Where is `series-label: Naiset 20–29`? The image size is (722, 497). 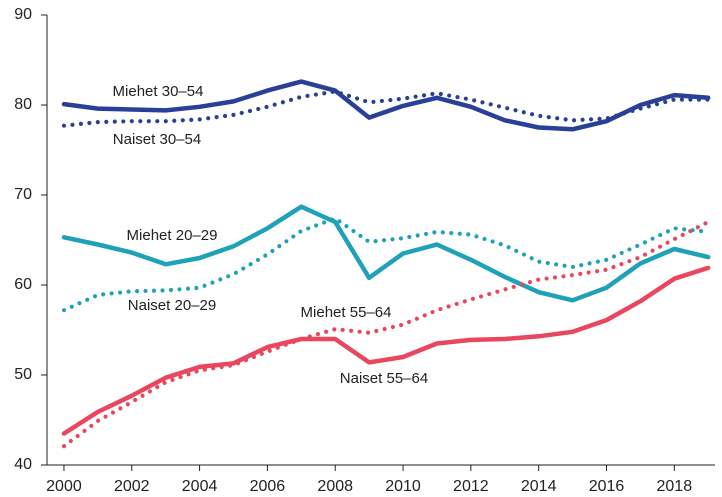 series-label: Naiset 20–29 is located at coordinates (172, 305).